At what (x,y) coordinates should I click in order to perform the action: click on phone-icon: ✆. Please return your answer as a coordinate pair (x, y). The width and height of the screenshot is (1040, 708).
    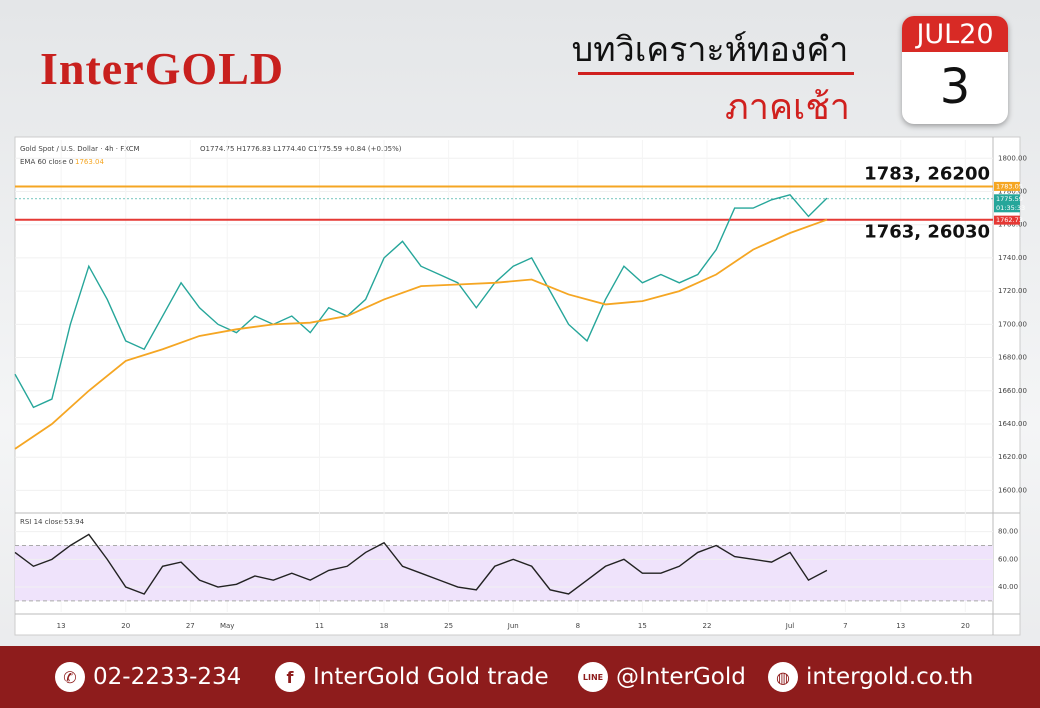
    Looking at the image, I should click on (70, 677).